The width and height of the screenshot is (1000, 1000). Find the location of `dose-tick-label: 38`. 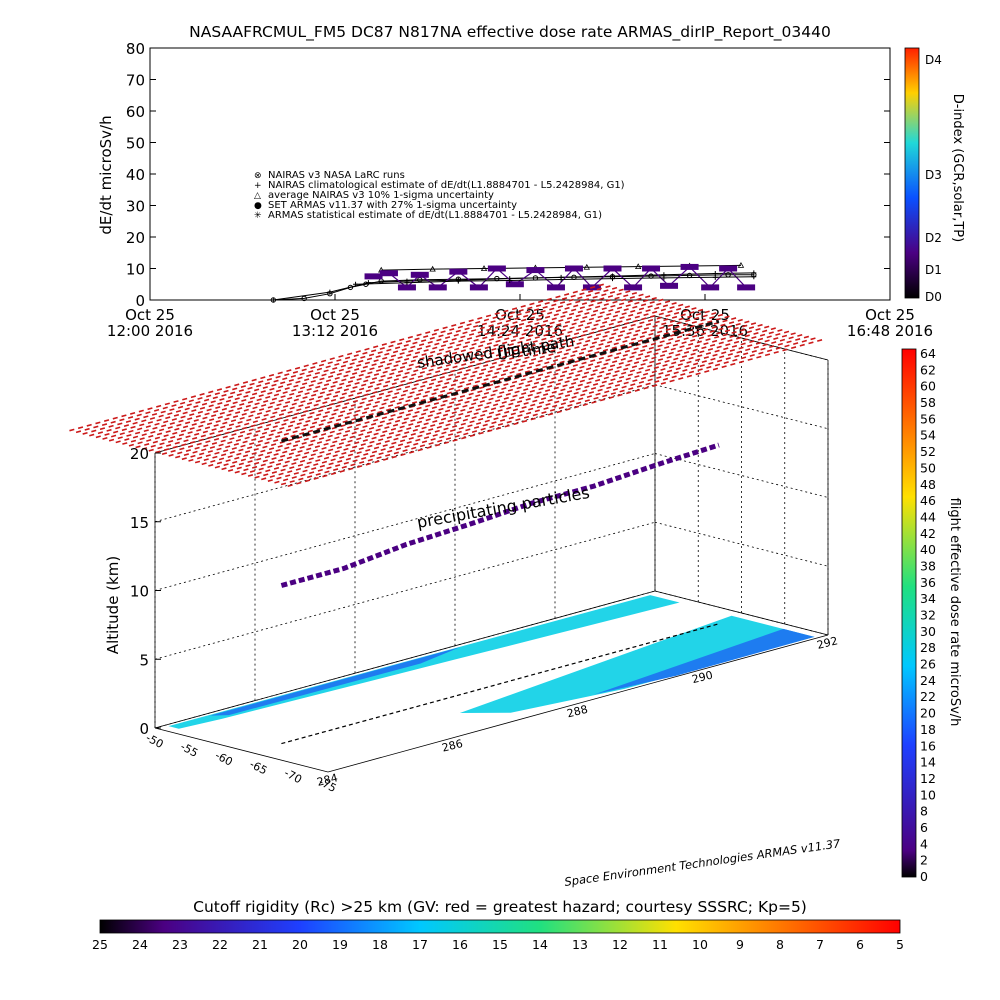

dose-tick-label: 38 is located at coordinates (928, 565).